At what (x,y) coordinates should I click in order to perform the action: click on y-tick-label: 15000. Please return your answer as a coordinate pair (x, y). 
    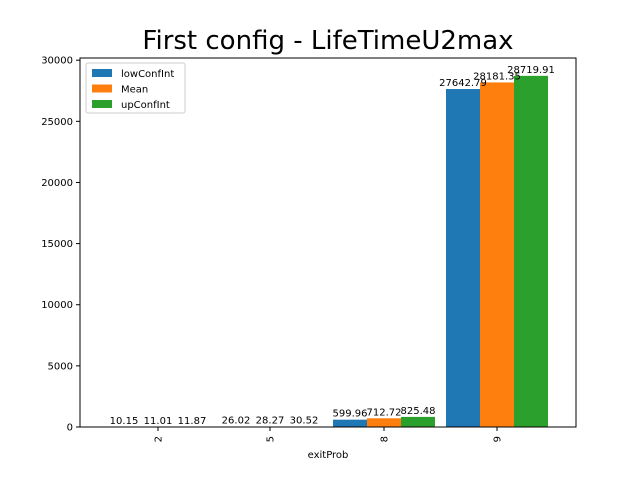
    Looking at the image, I should click on (57, 244).